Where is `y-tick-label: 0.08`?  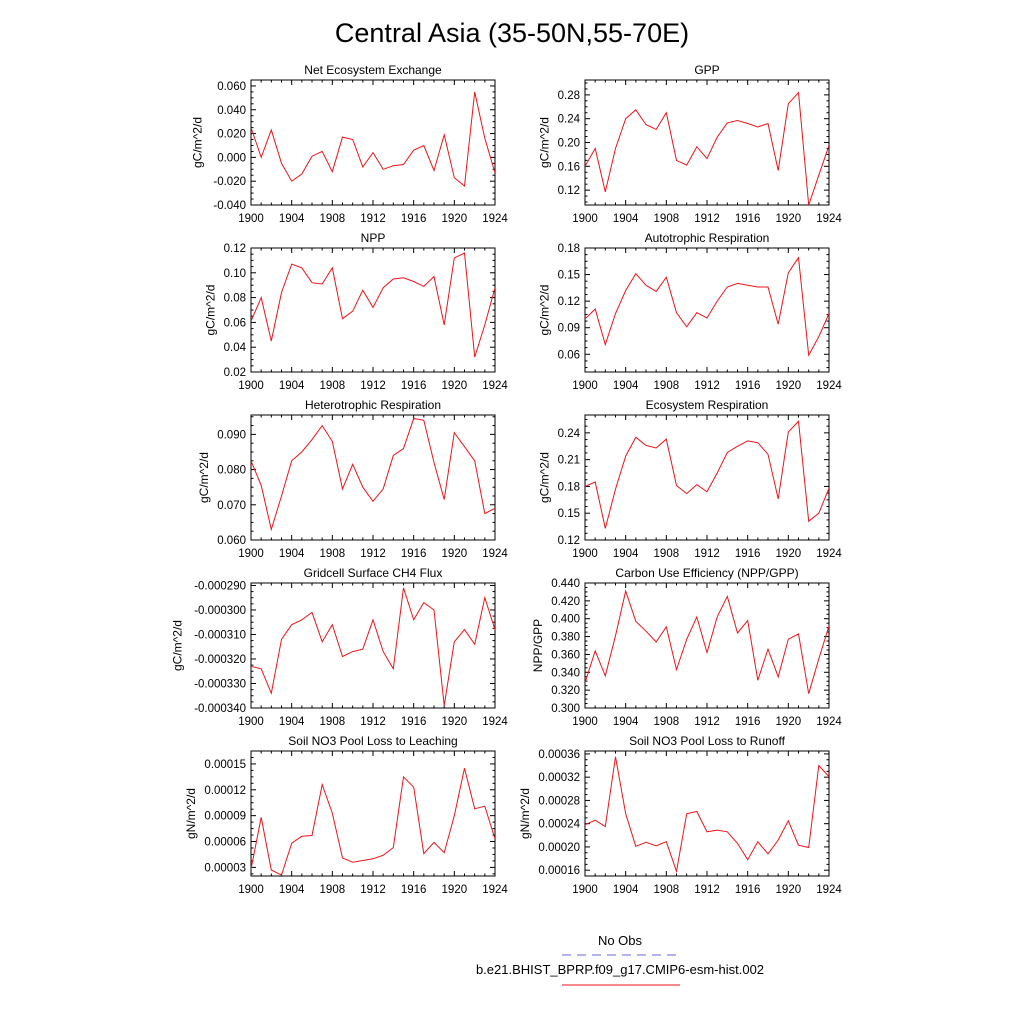
y-tick-label: 0.08 is located at coordinates (235, 299).